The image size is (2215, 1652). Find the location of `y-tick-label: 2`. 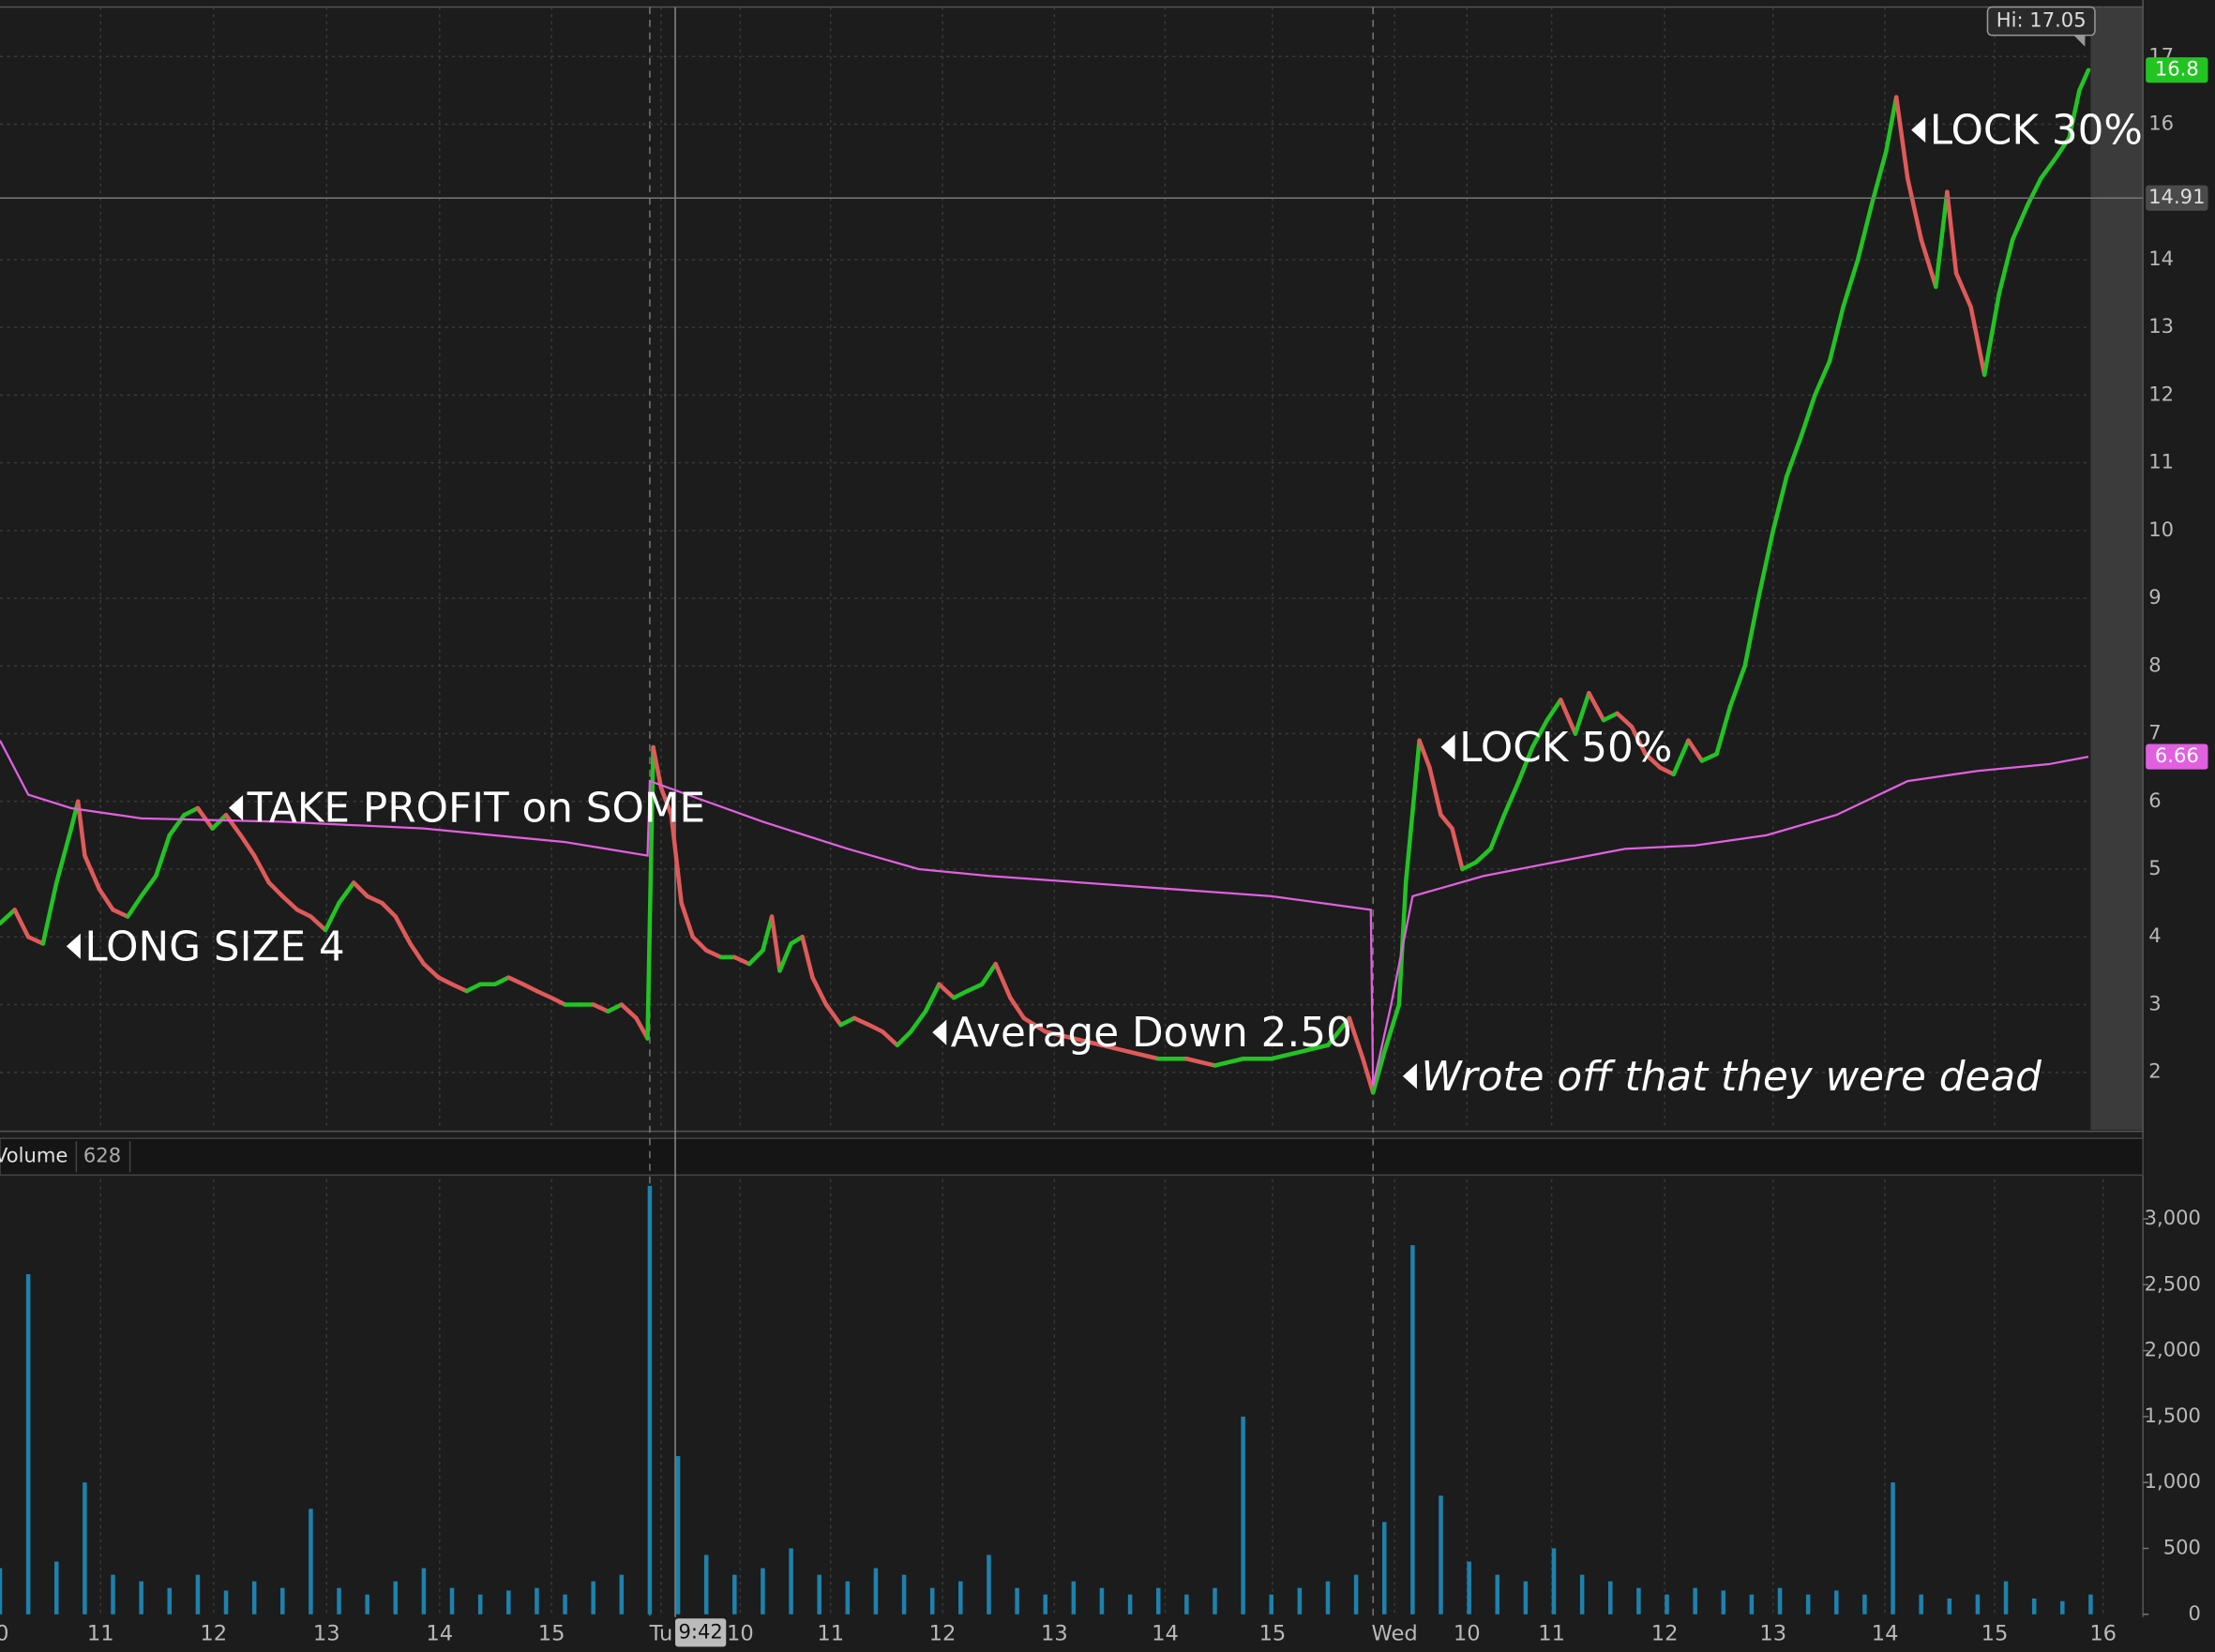

y-tick-label: 2 is located at coordinates (2154, 1071).